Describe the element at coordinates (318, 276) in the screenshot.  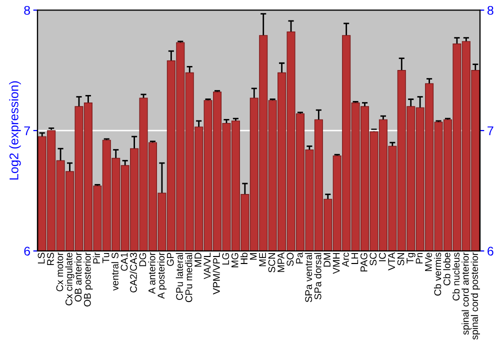
I see `x-tick-label: SPa dorsal` at that location.